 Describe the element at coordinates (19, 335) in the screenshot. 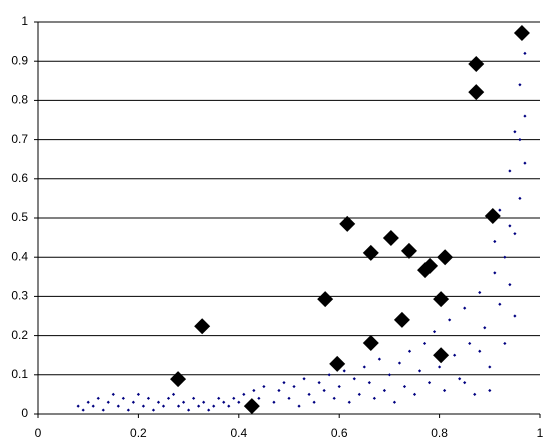

I see `y-tick-label: 0.2` at that location.